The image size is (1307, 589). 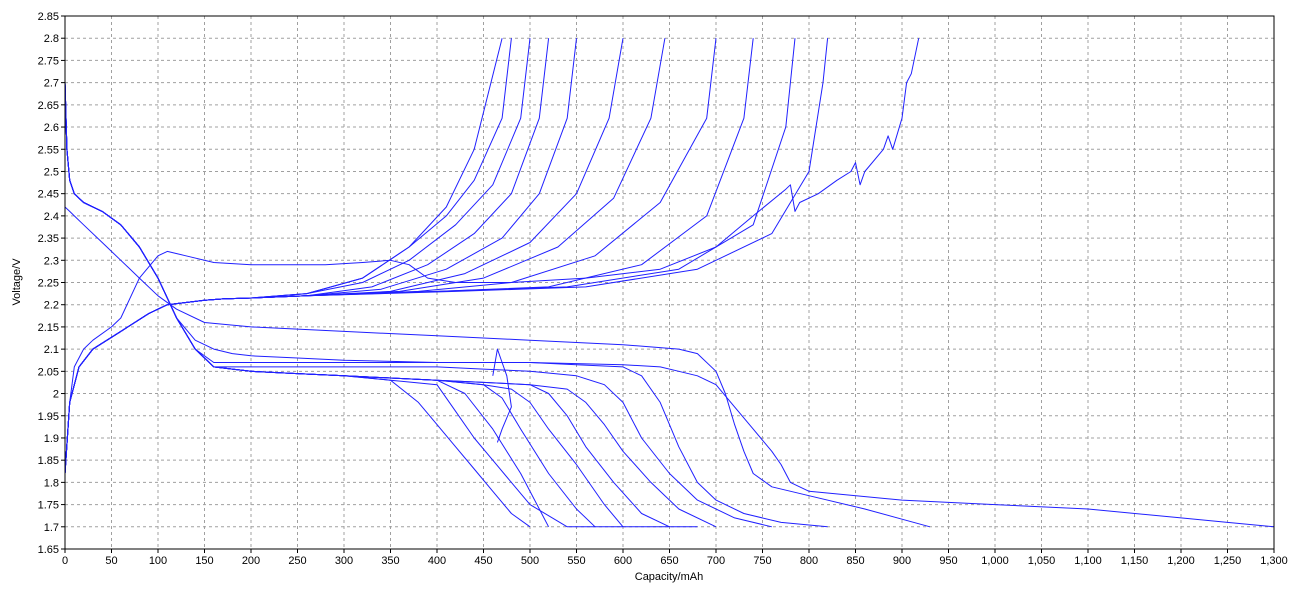 I want to click on y-tick-label: 2.85, so click(x=48, y=17).